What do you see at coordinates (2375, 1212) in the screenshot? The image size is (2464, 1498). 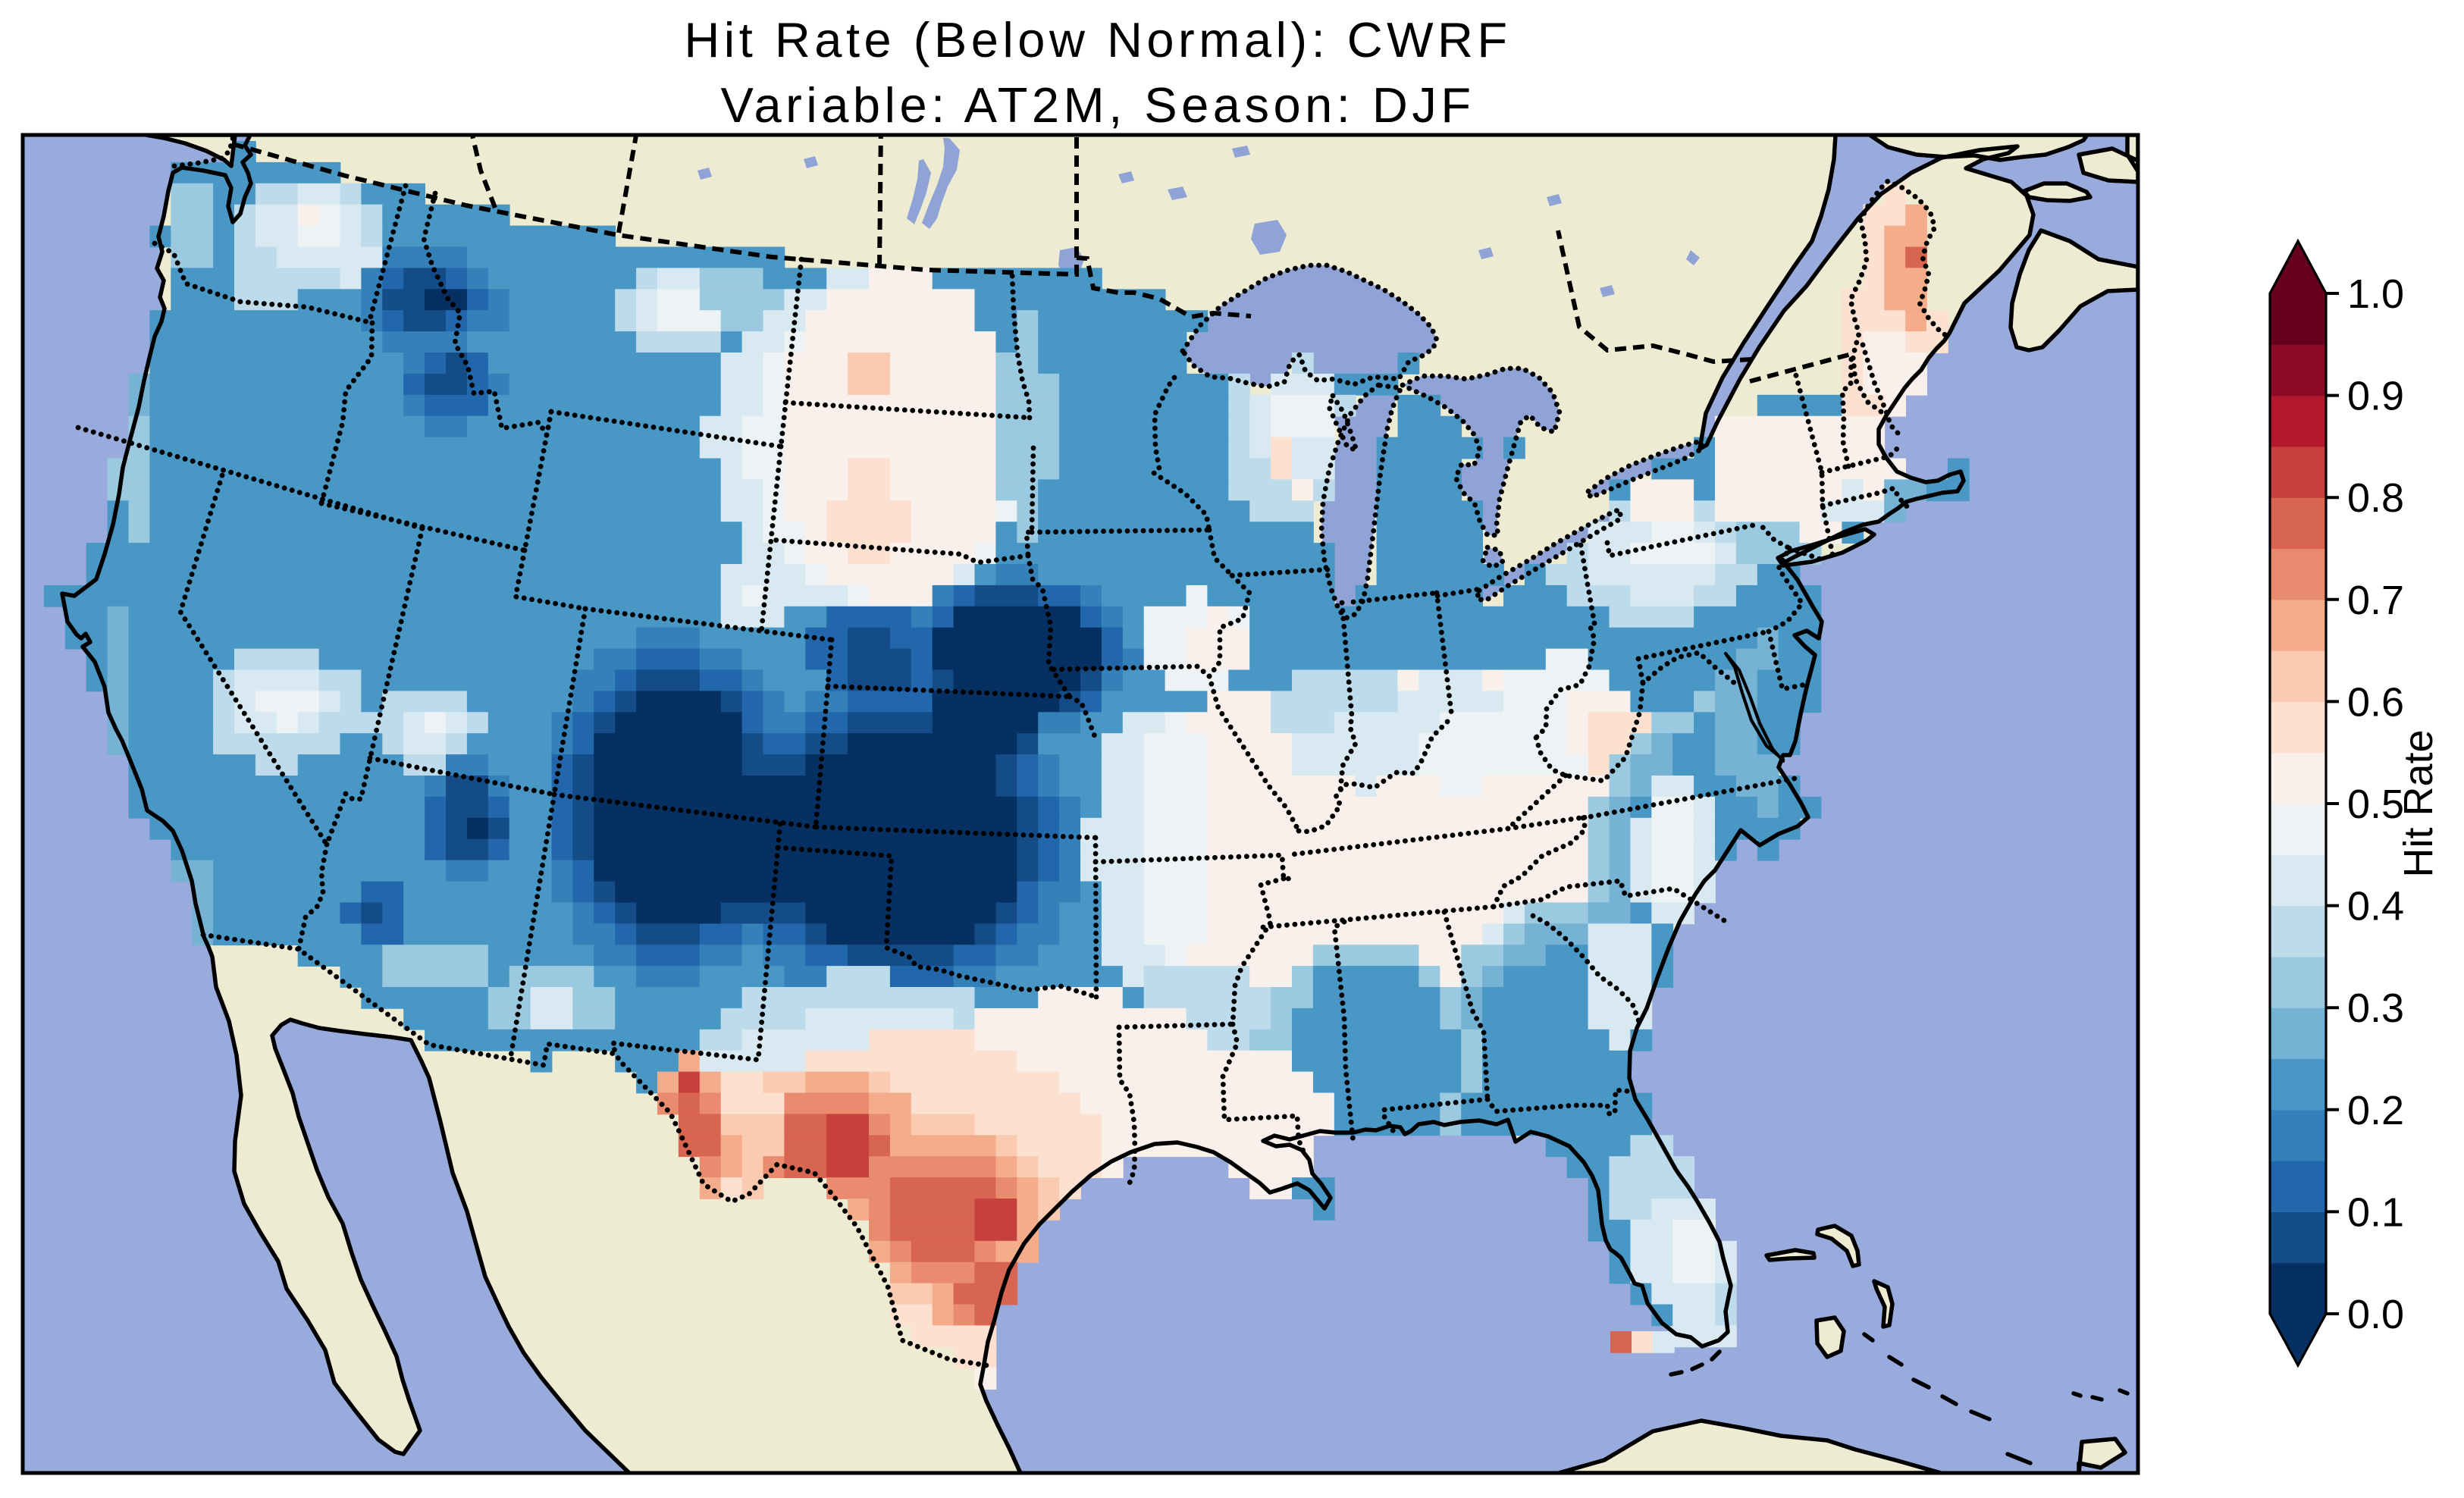 I see `svg-text: 0.1` at bounding box center [2375, 1212].